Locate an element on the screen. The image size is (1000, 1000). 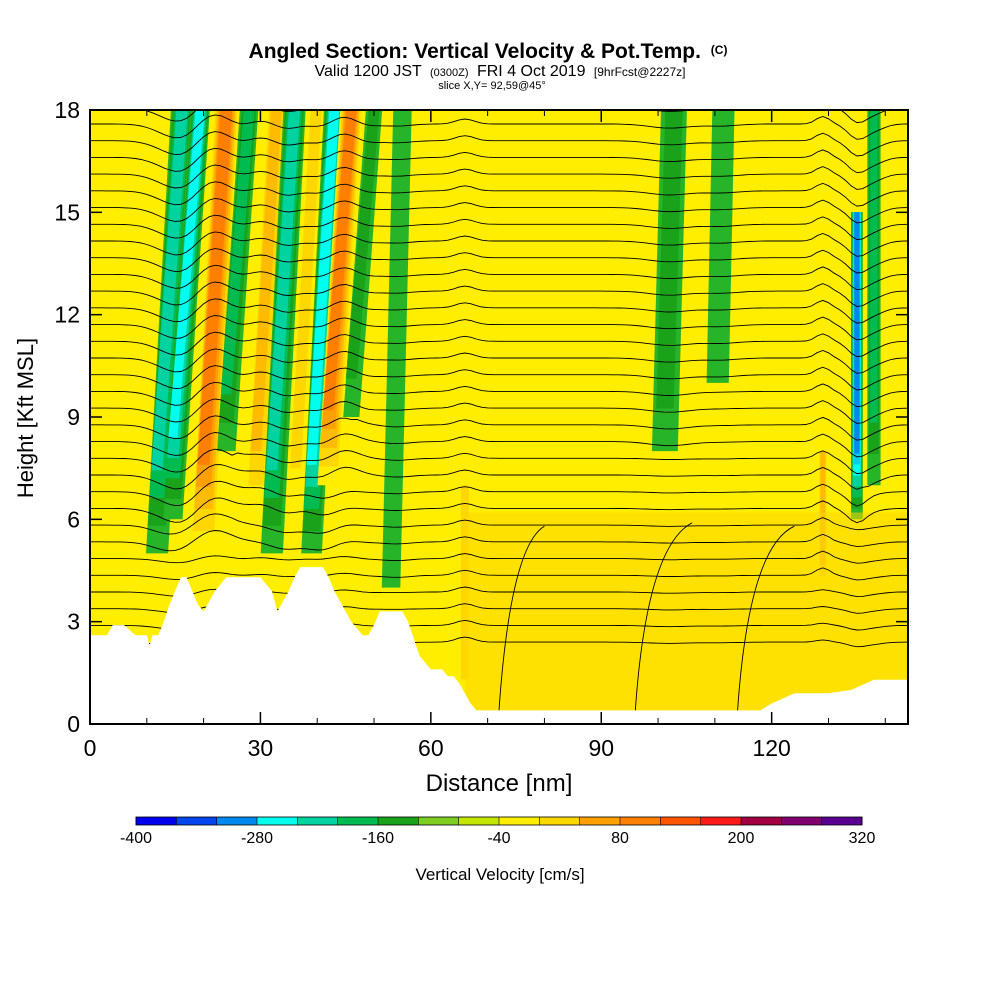
x-axis-label: Distance [nm] is located at coordinates (499, 783).